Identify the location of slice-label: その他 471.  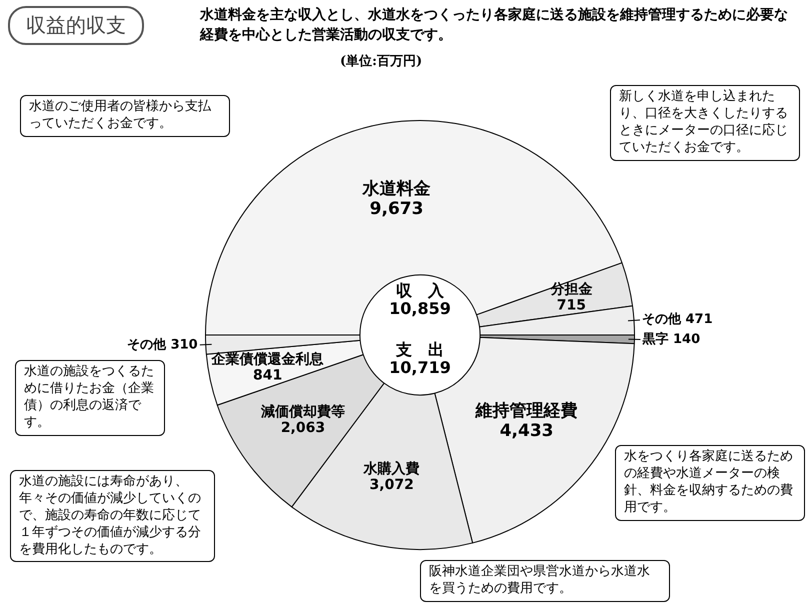
(677, 320).